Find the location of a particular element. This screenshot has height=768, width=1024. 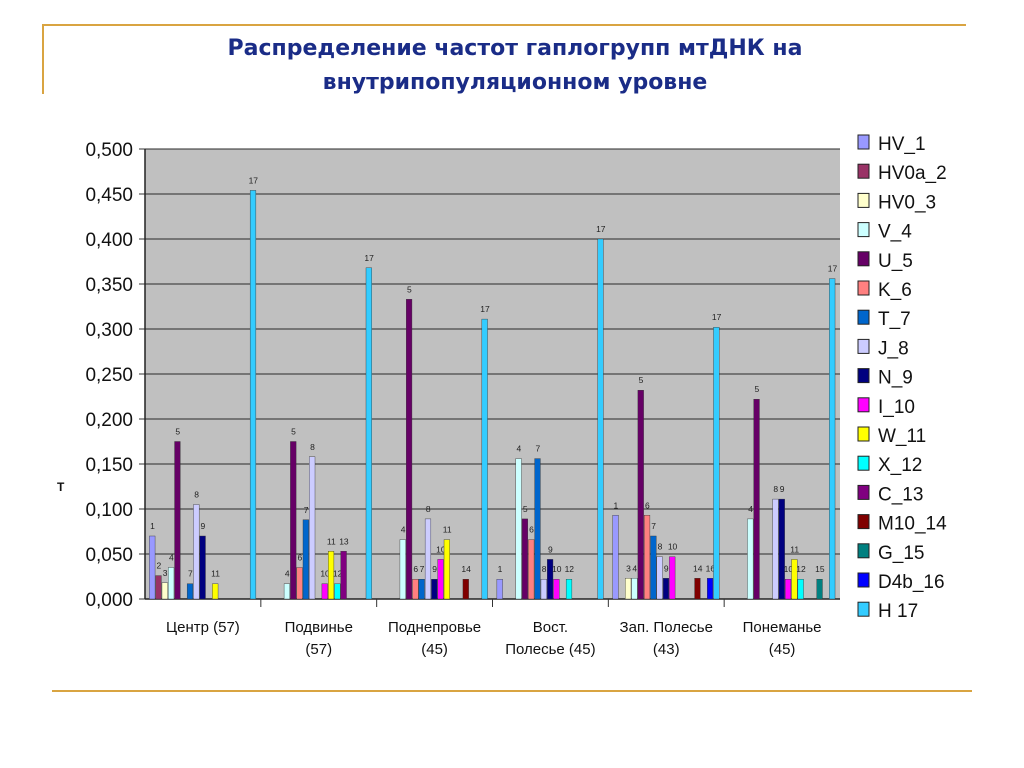

bar-data-label: 15 is located at coordinates (820, 569).